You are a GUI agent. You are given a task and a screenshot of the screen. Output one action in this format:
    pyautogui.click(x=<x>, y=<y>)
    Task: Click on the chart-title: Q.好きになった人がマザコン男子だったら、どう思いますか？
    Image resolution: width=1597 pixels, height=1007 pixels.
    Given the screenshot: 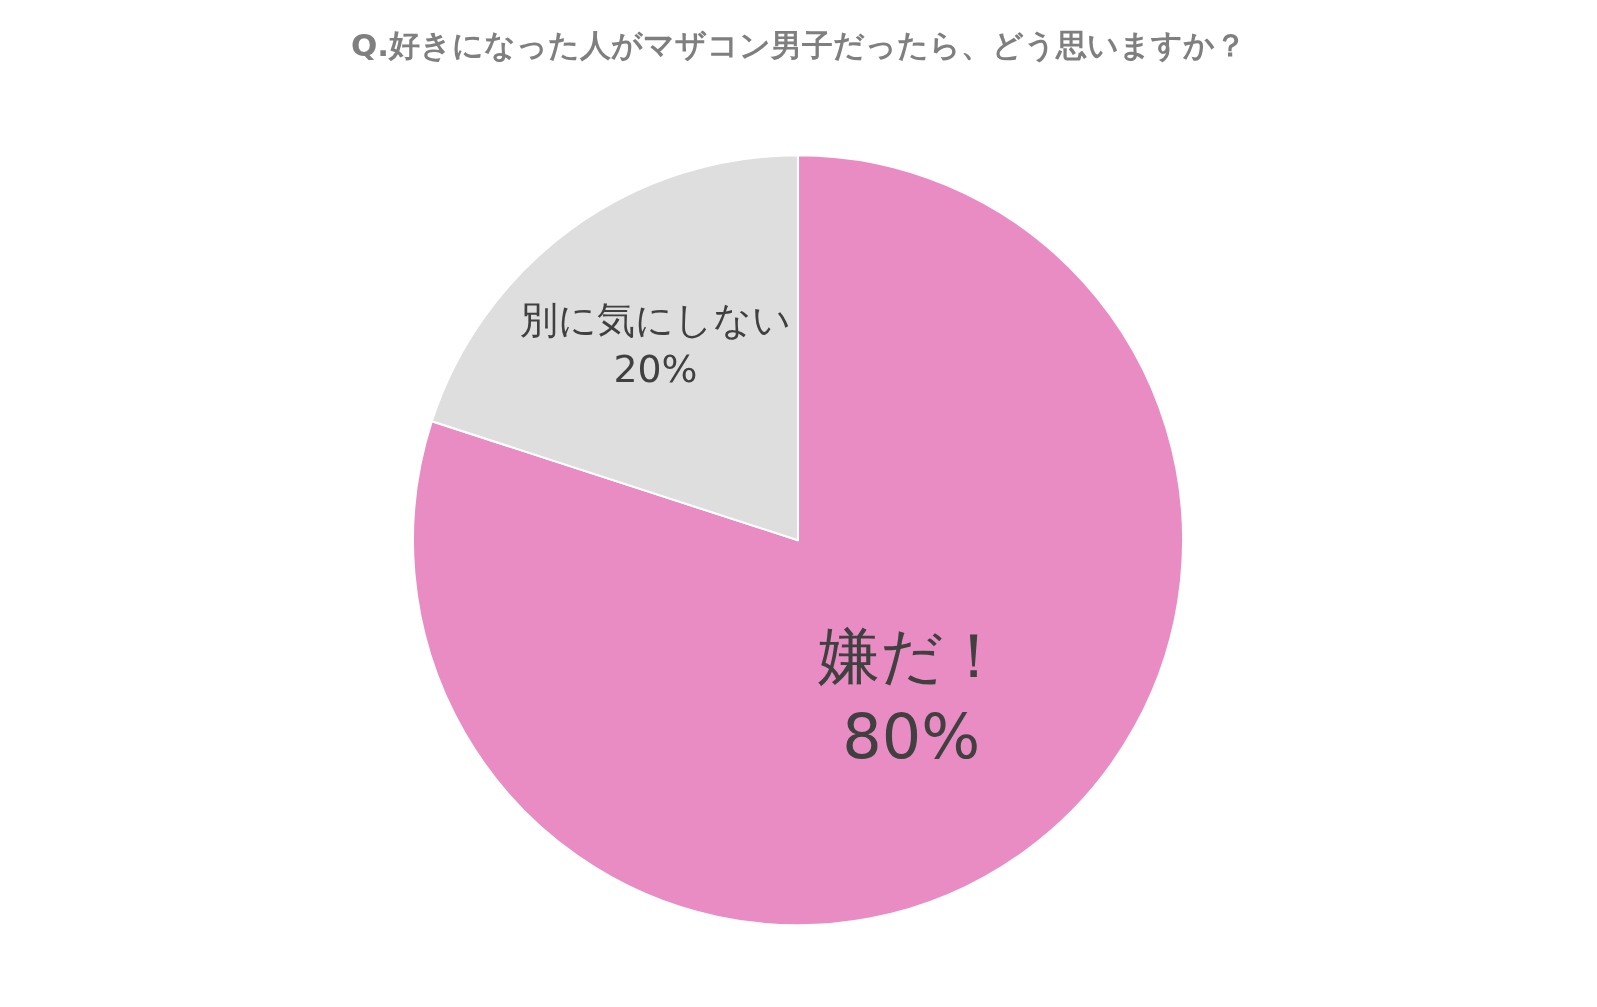 What is the action you would take?
    pyautogui.click(x=798, y=45)
    